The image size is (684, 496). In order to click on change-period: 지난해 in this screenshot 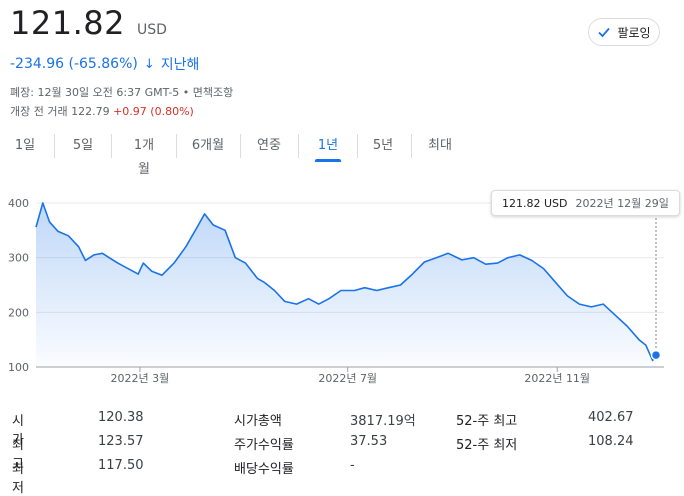, I will do `click(180, 65)`.